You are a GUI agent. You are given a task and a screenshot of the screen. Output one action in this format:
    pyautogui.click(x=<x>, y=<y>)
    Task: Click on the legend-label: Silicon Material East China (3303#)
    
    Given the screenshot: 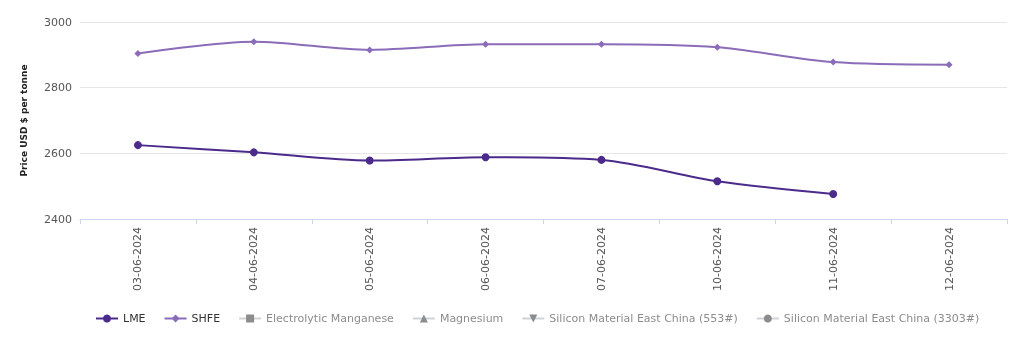 What is the action you would take?
    pyautogui.click(x=881, y=318)
    